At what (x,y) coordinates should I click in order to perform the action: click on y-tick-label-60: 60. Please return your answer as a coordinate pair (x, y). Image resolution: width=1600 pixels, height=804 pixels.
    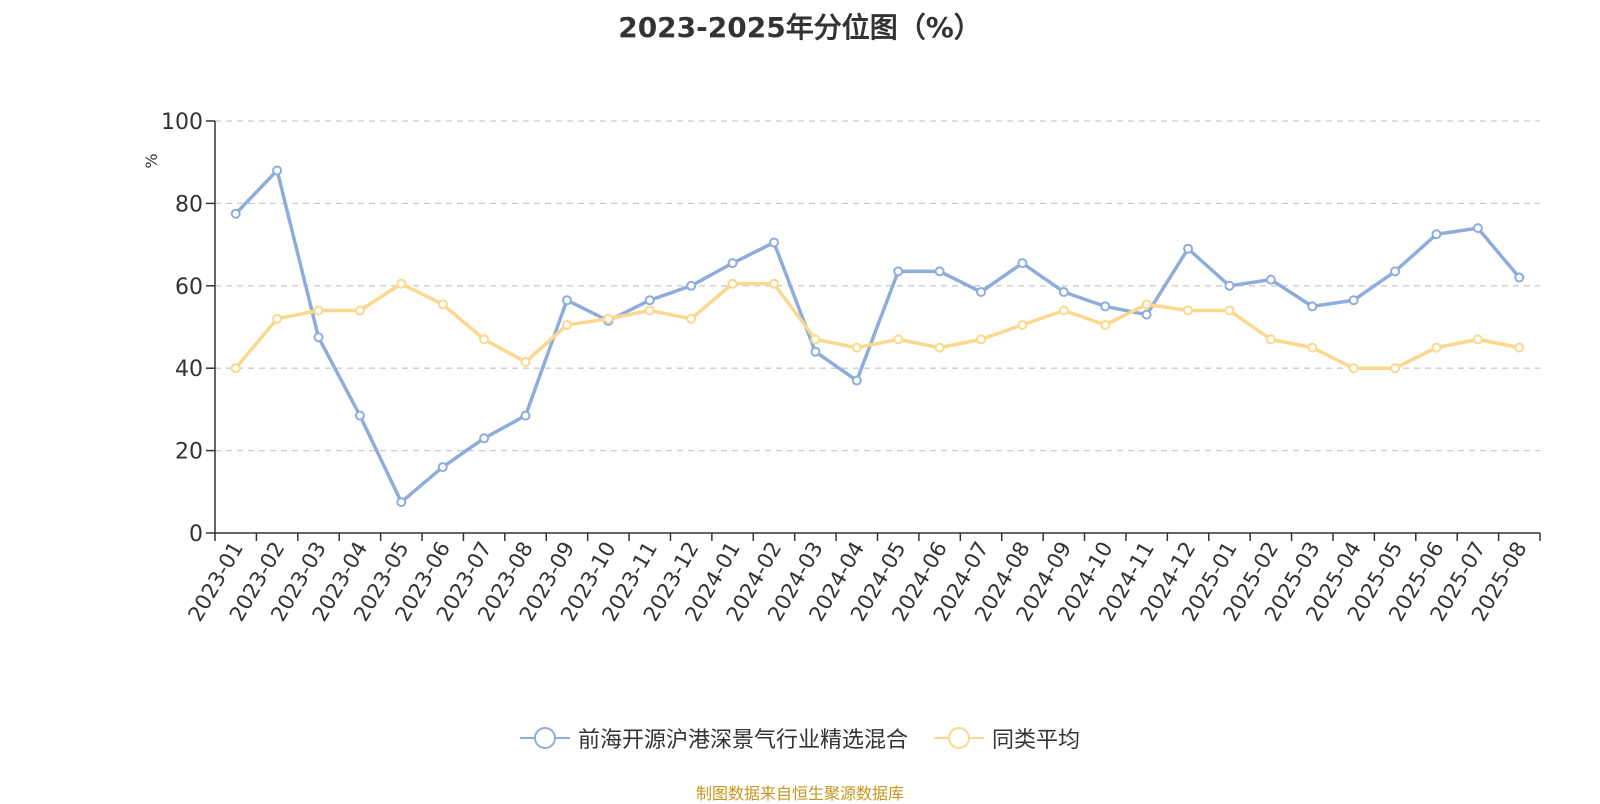
    Looking at the image, I should click on (189, 287).